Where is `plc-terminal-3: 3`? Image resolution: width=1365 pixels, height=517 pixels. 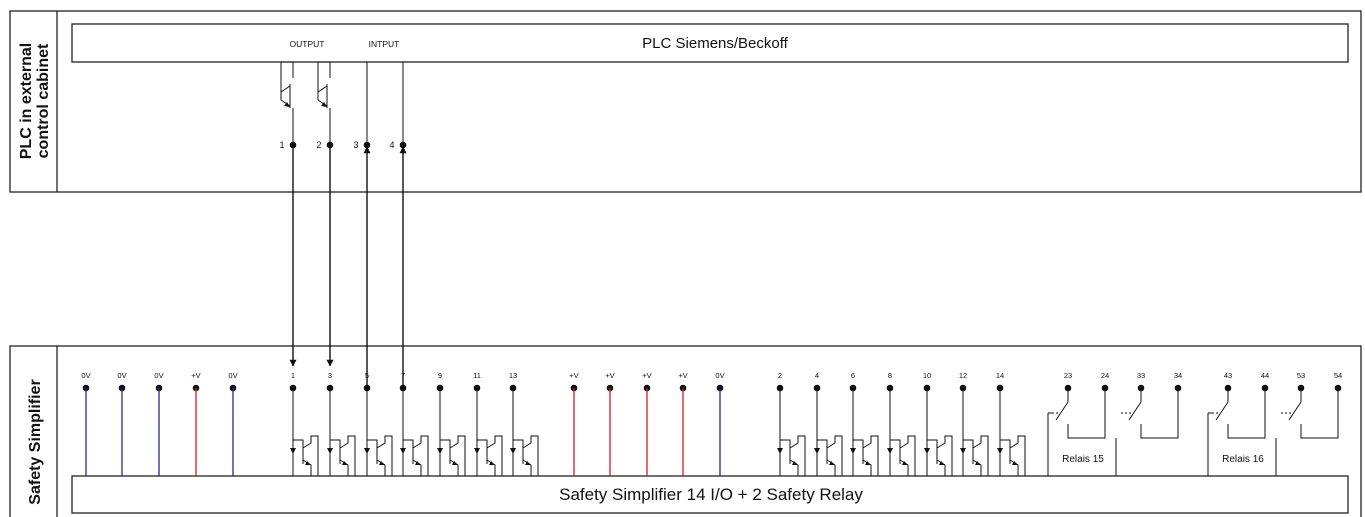
plc-terminal-3: 3 is located at coordinates (362, 106).